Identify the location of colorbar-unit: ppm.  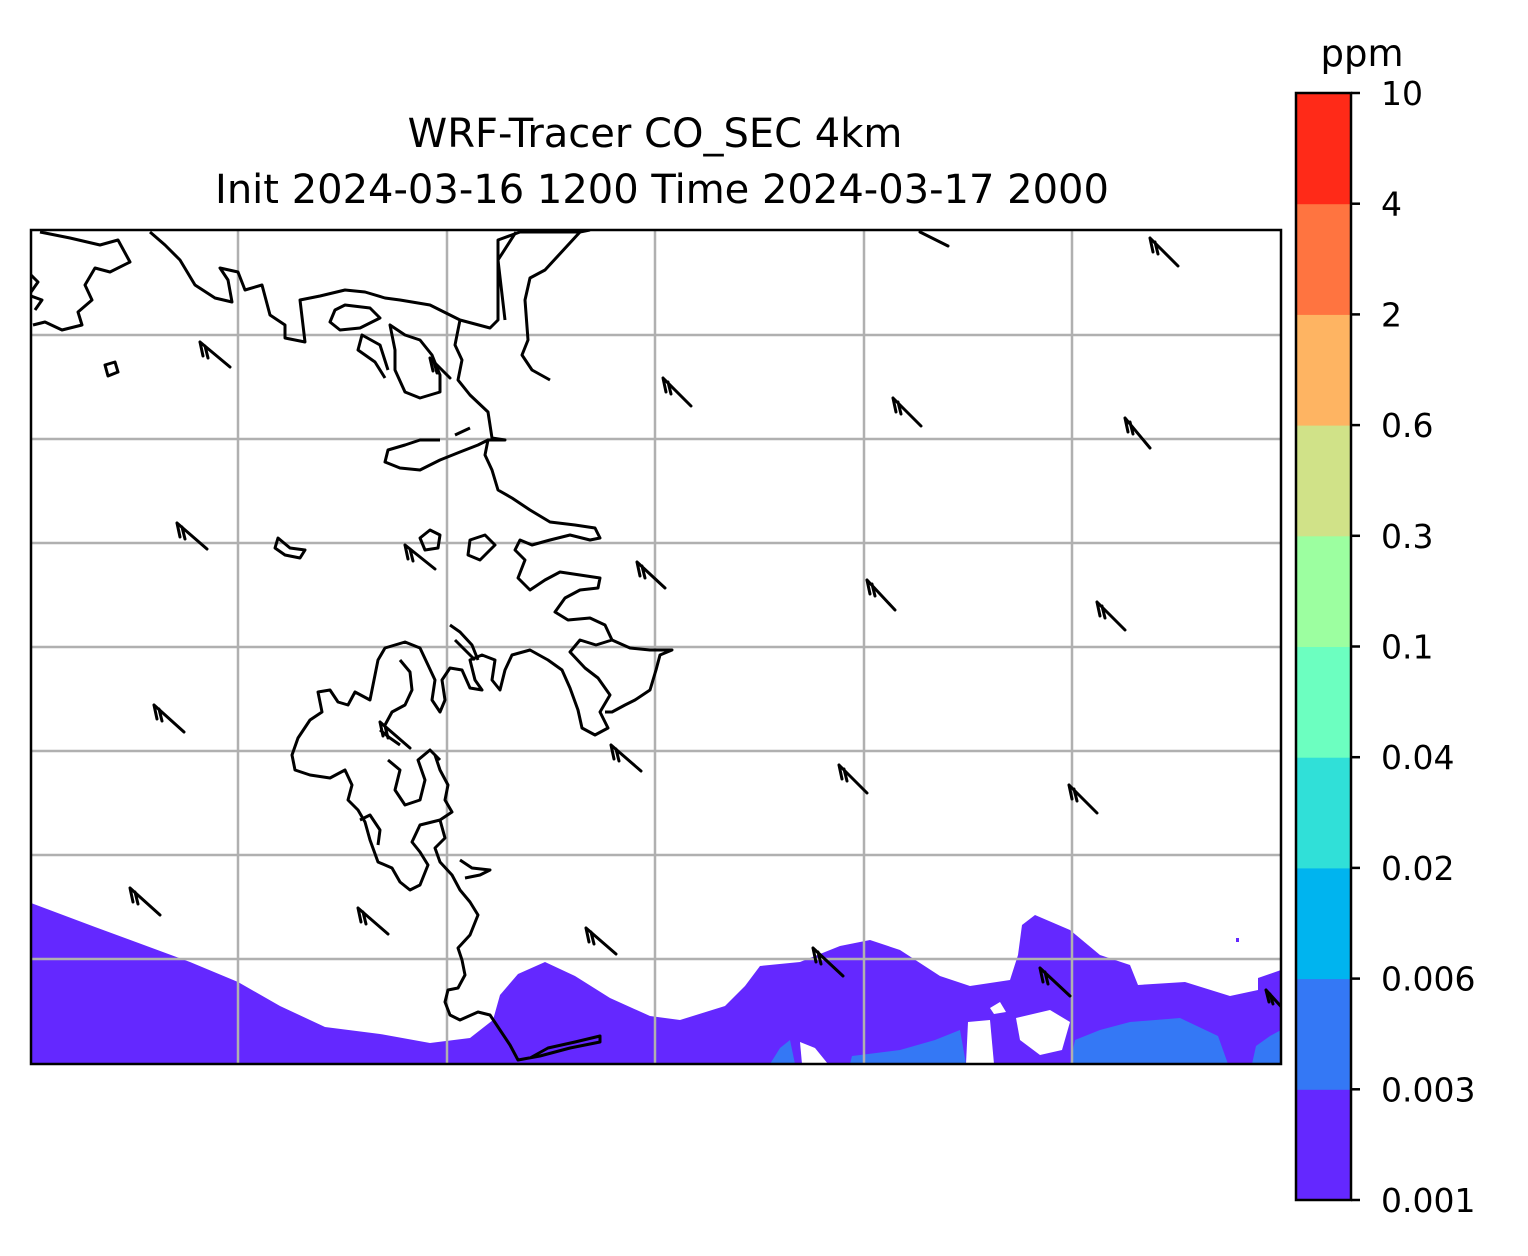
(1361, 53).